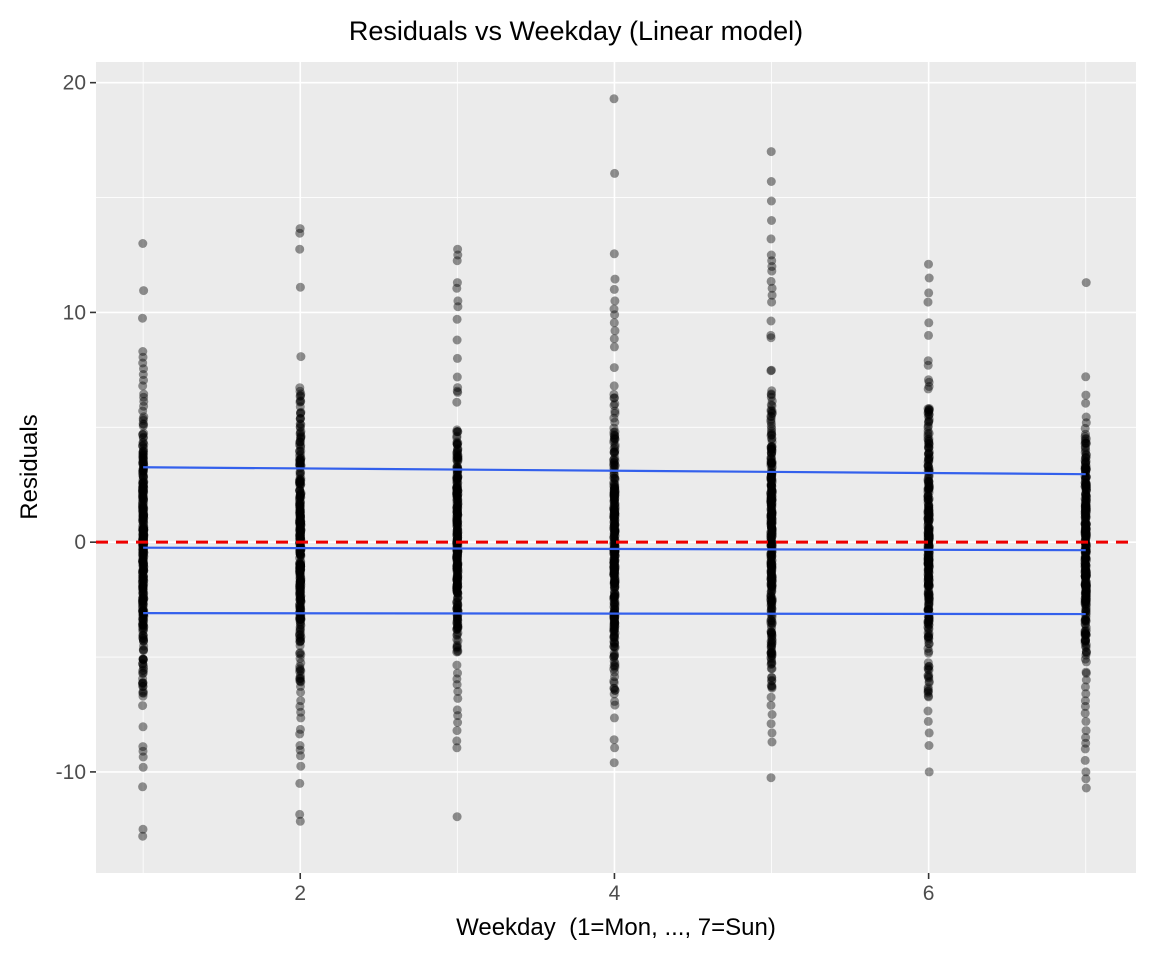 This screenshot has height=960, width=1152. I want to click on x-tick-label: 4, so click(615, 893).